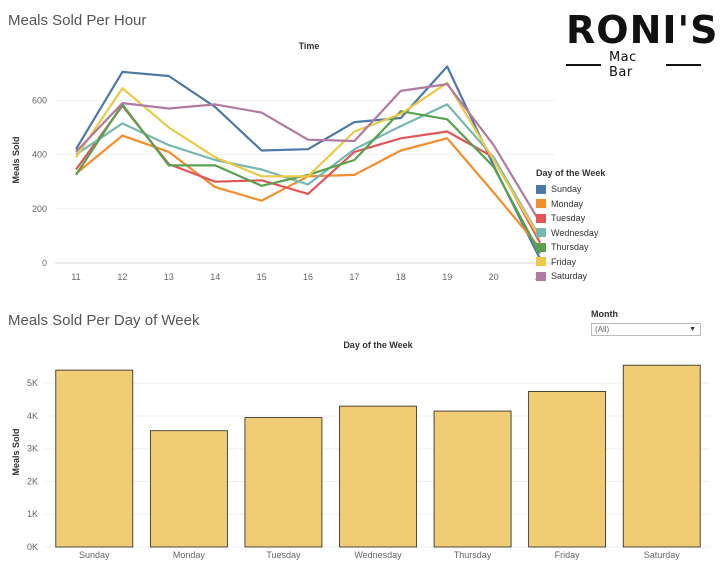  What do you see at coordinates (122, 277) in the screenshot?
I see `line-chart-x-tick-label: 12` at bounding box center [122, 277].